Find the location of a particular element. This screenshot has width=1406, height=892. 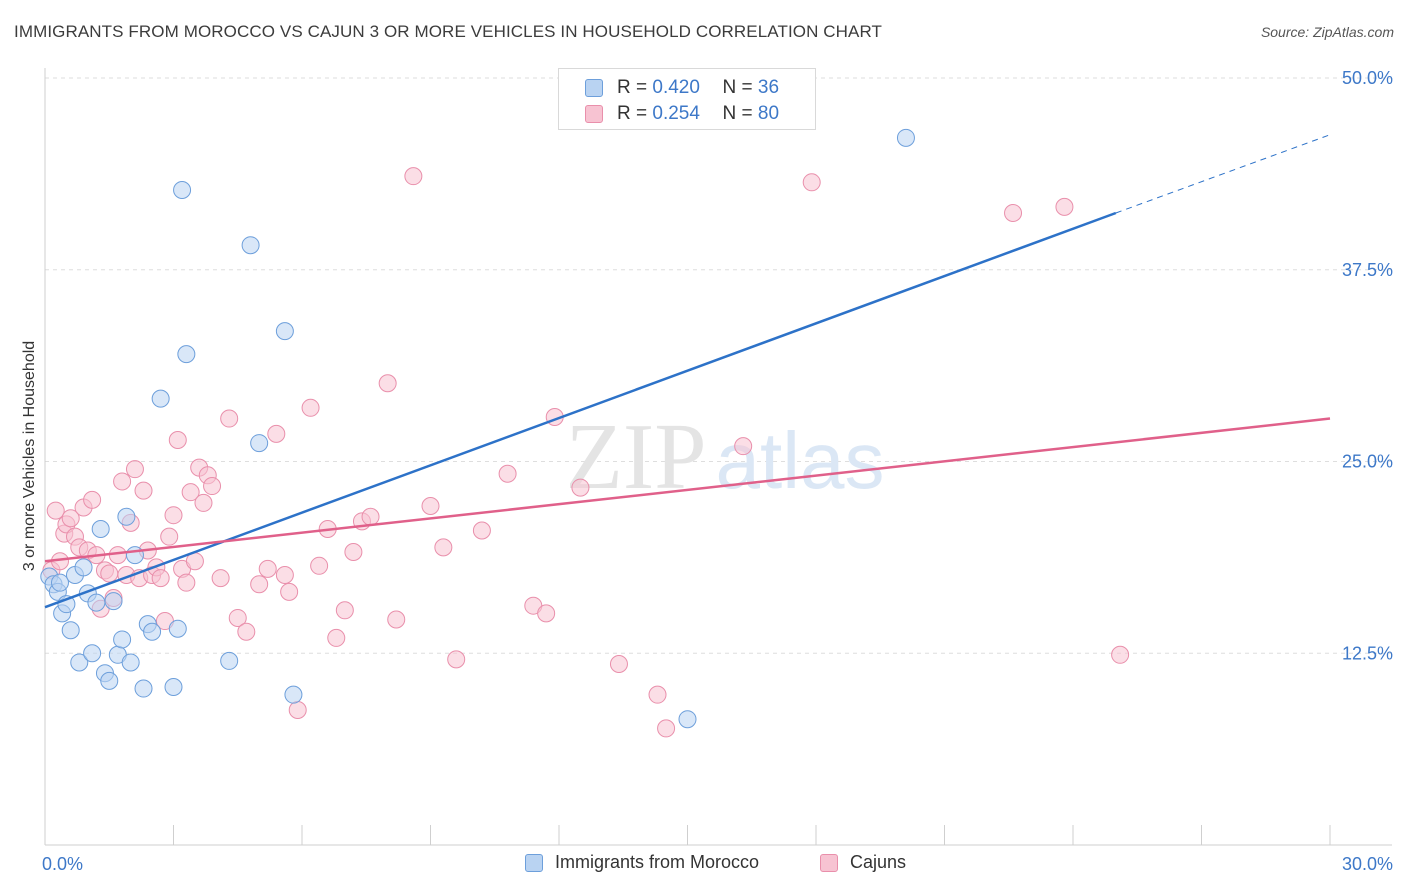

series-legend: Immigrants from Morocco Cajuns is located at coordinates (703, 864).